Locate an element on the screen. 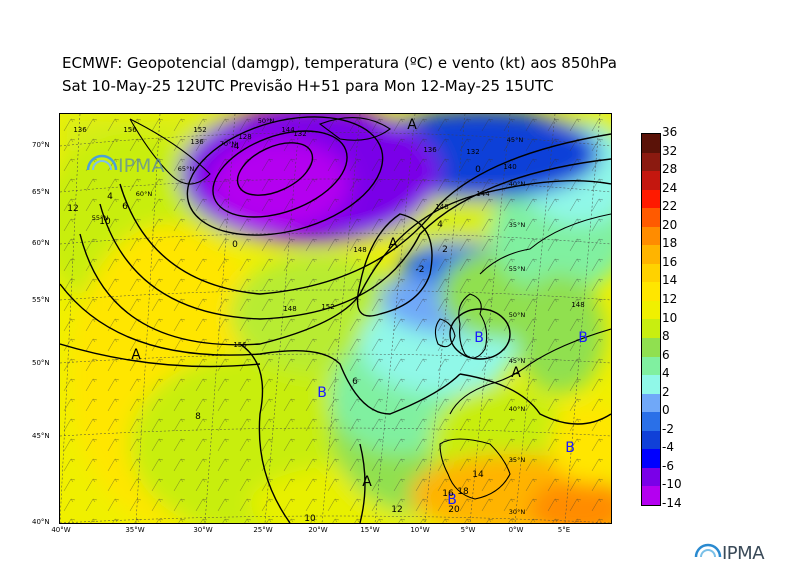  grid-label: 65°N is located at coordinates (186, 169).